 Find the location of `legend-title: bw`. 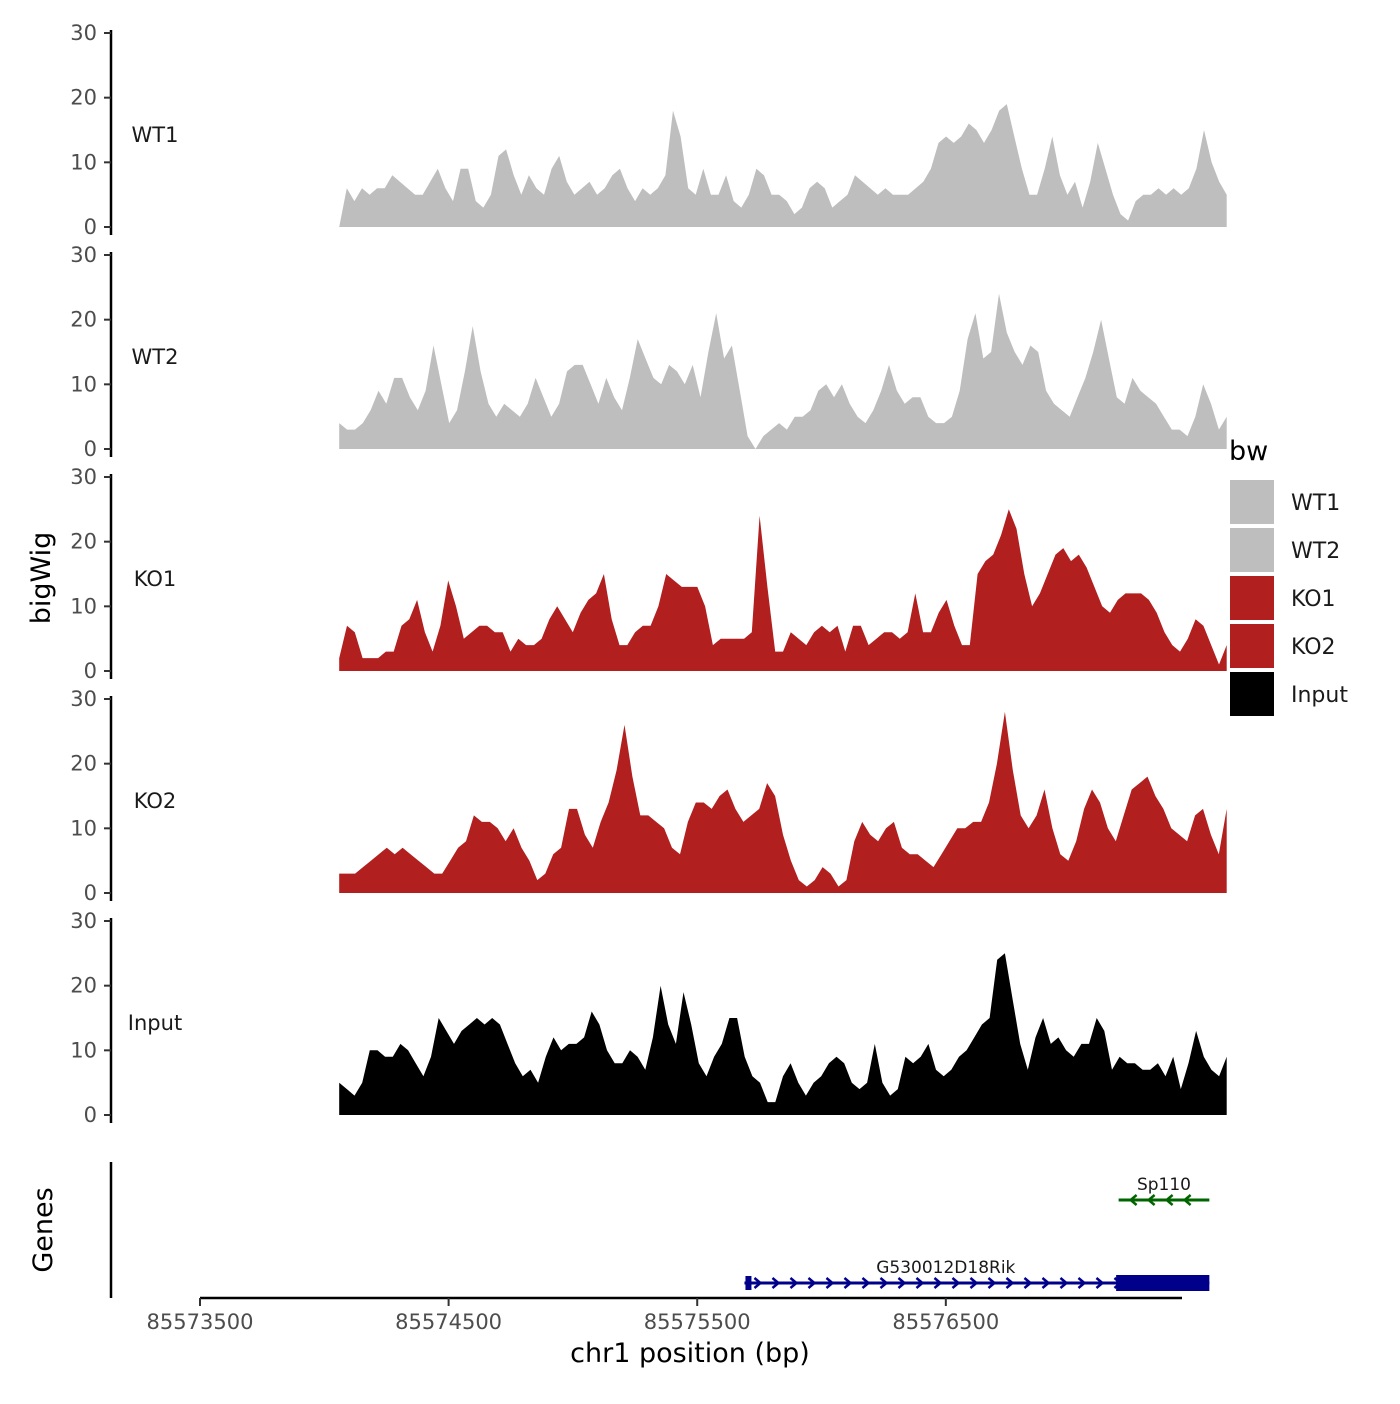

legend-title: bw is located at coordinates (1248, 451).